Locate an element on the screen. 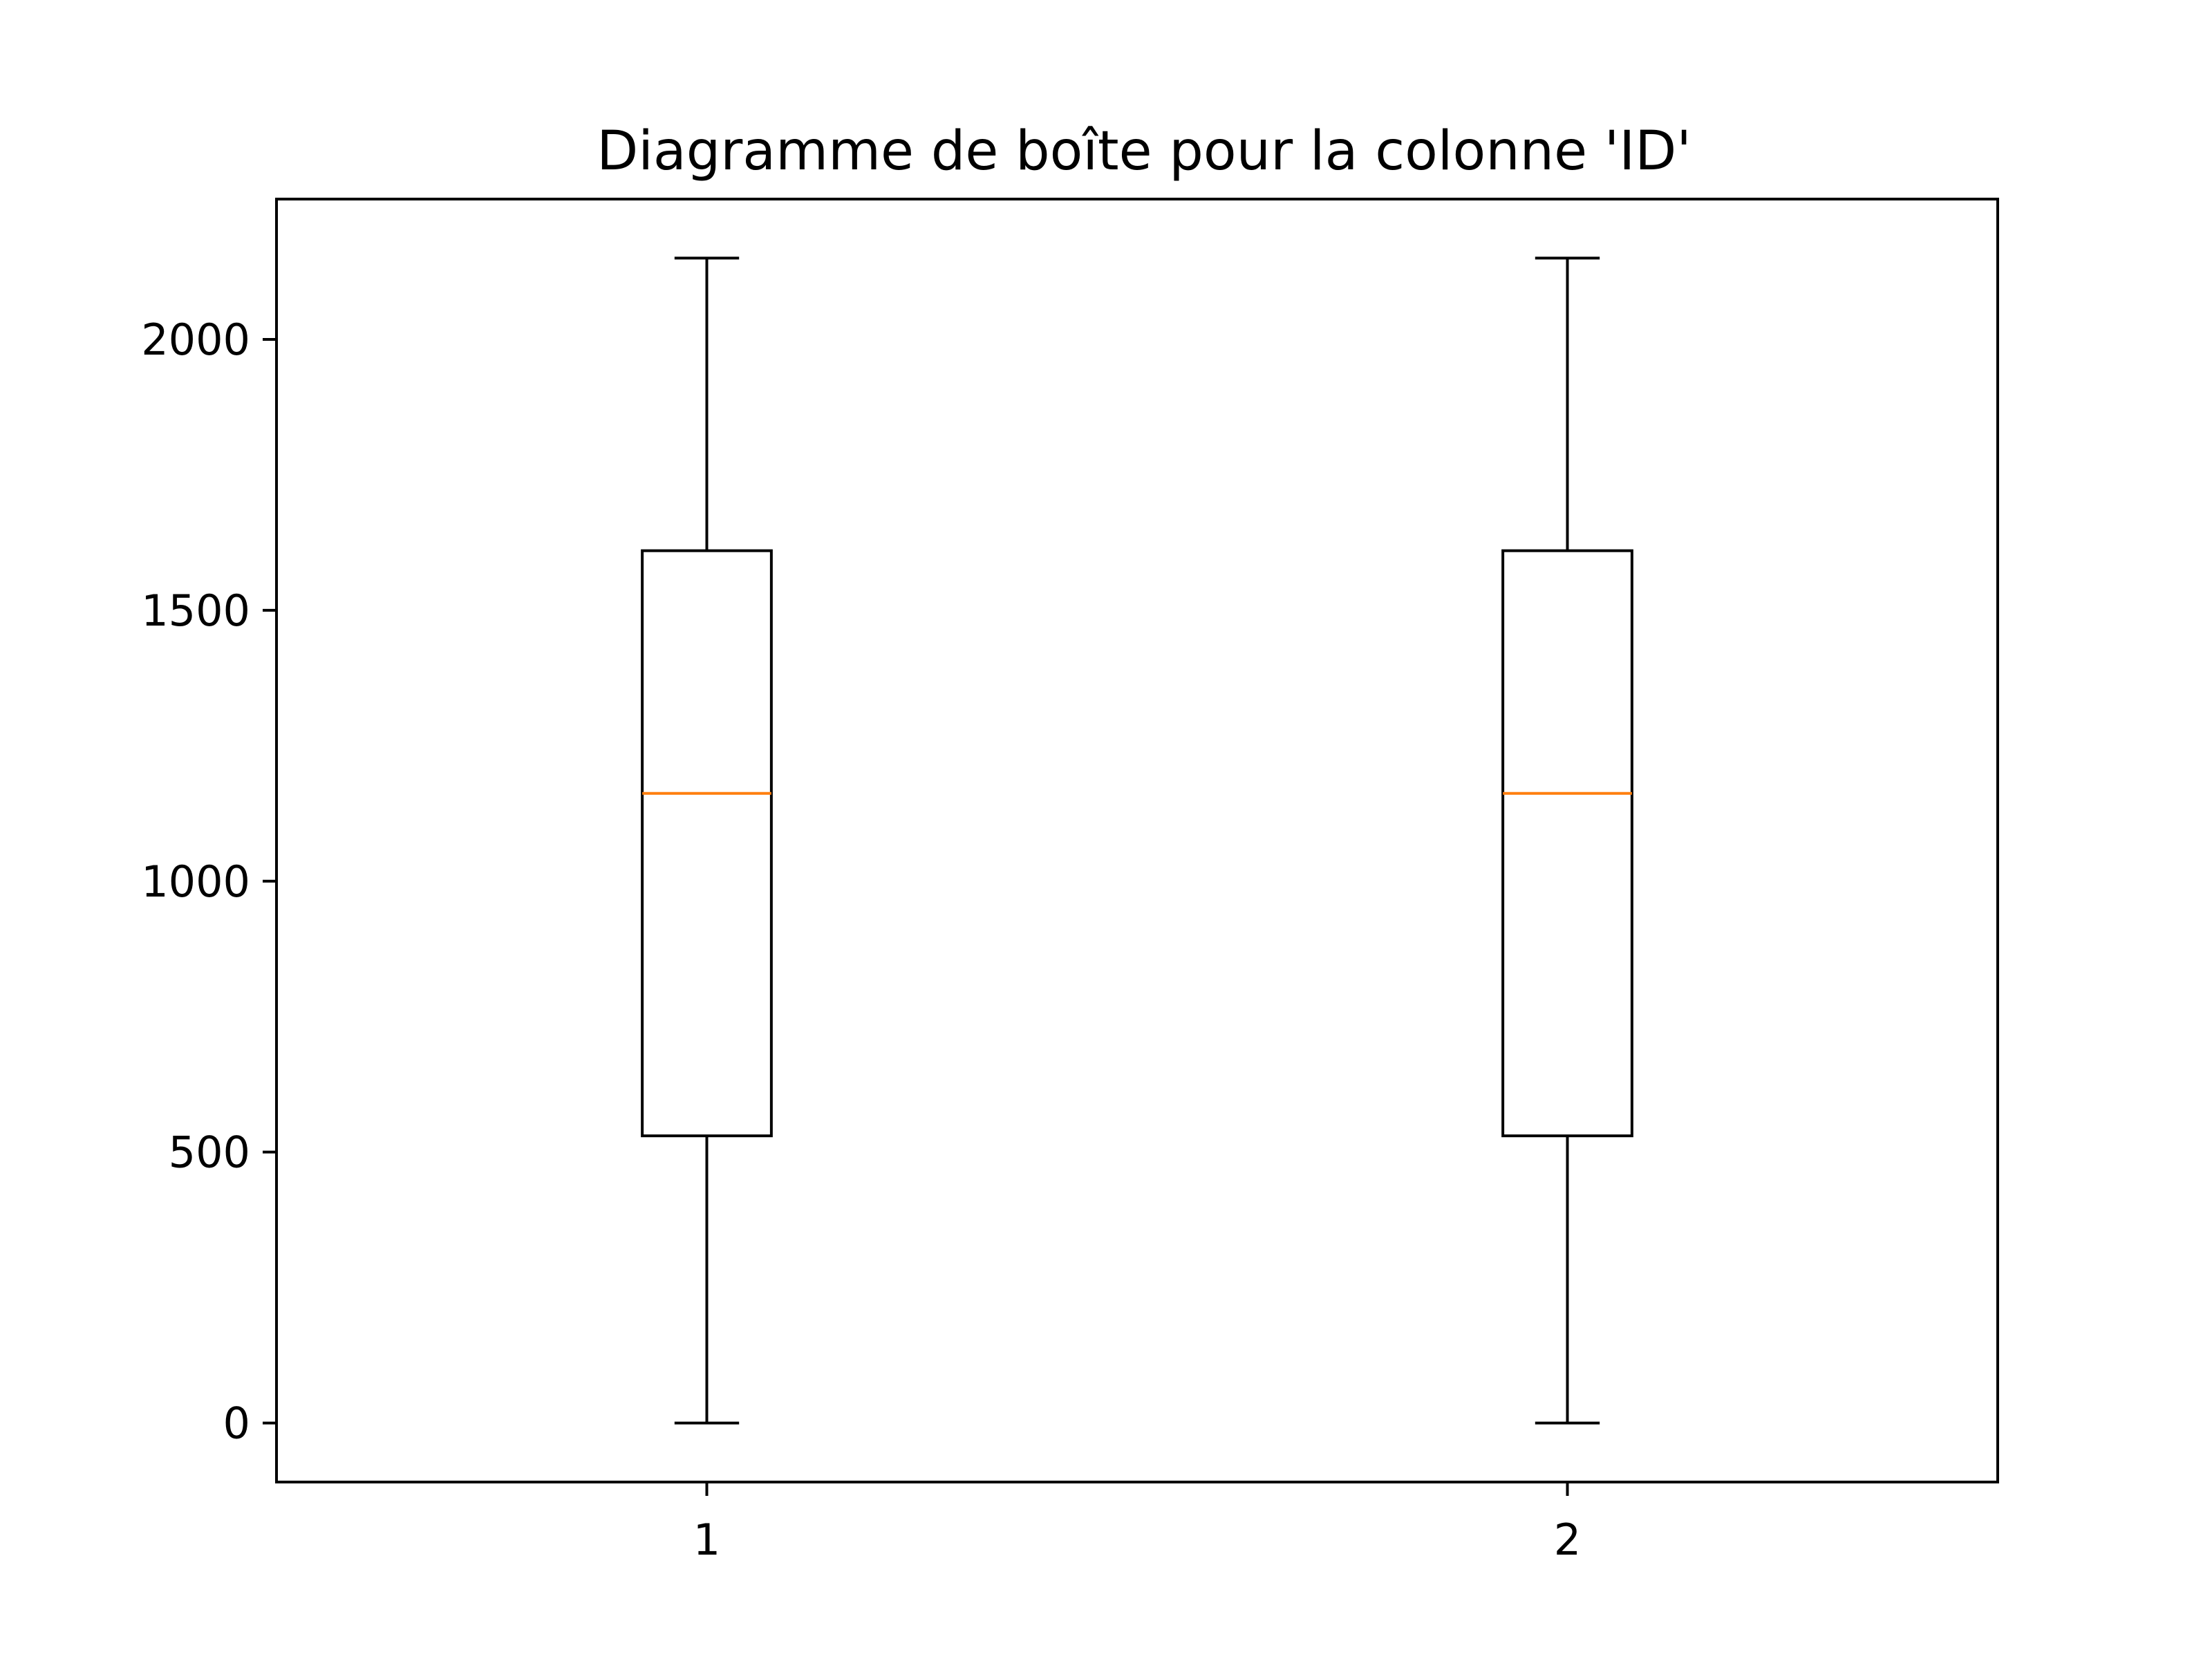 This screenshot has height=1659, width=2212. x-tick-label: 2 is located at coordinates (1568, 1540).